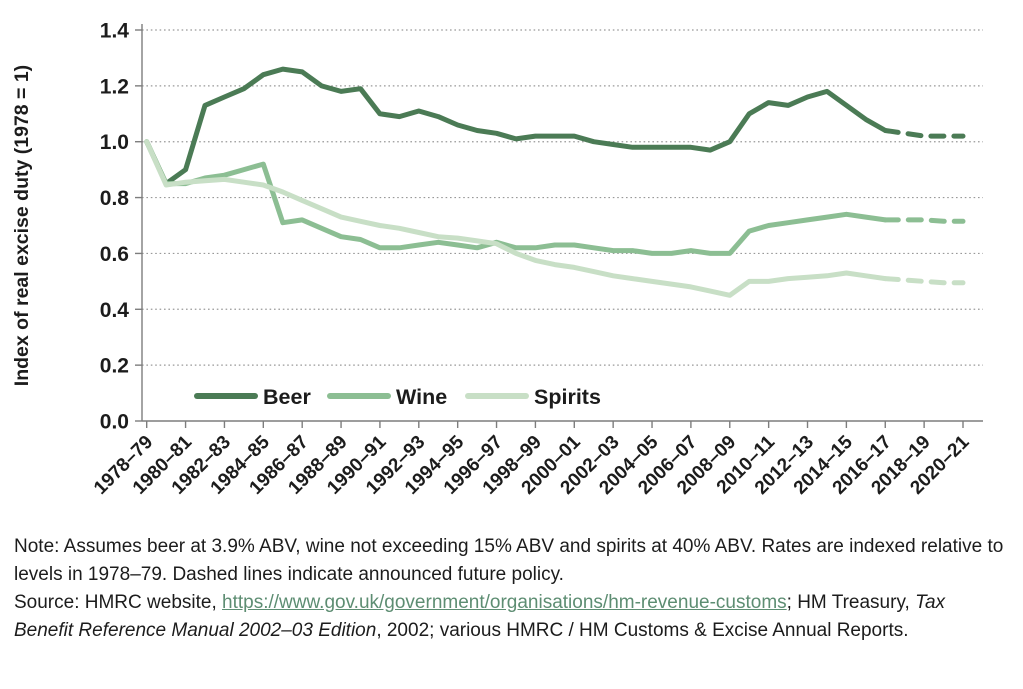  I want to click on y-tick-label: 1.4, so click(115, 31).